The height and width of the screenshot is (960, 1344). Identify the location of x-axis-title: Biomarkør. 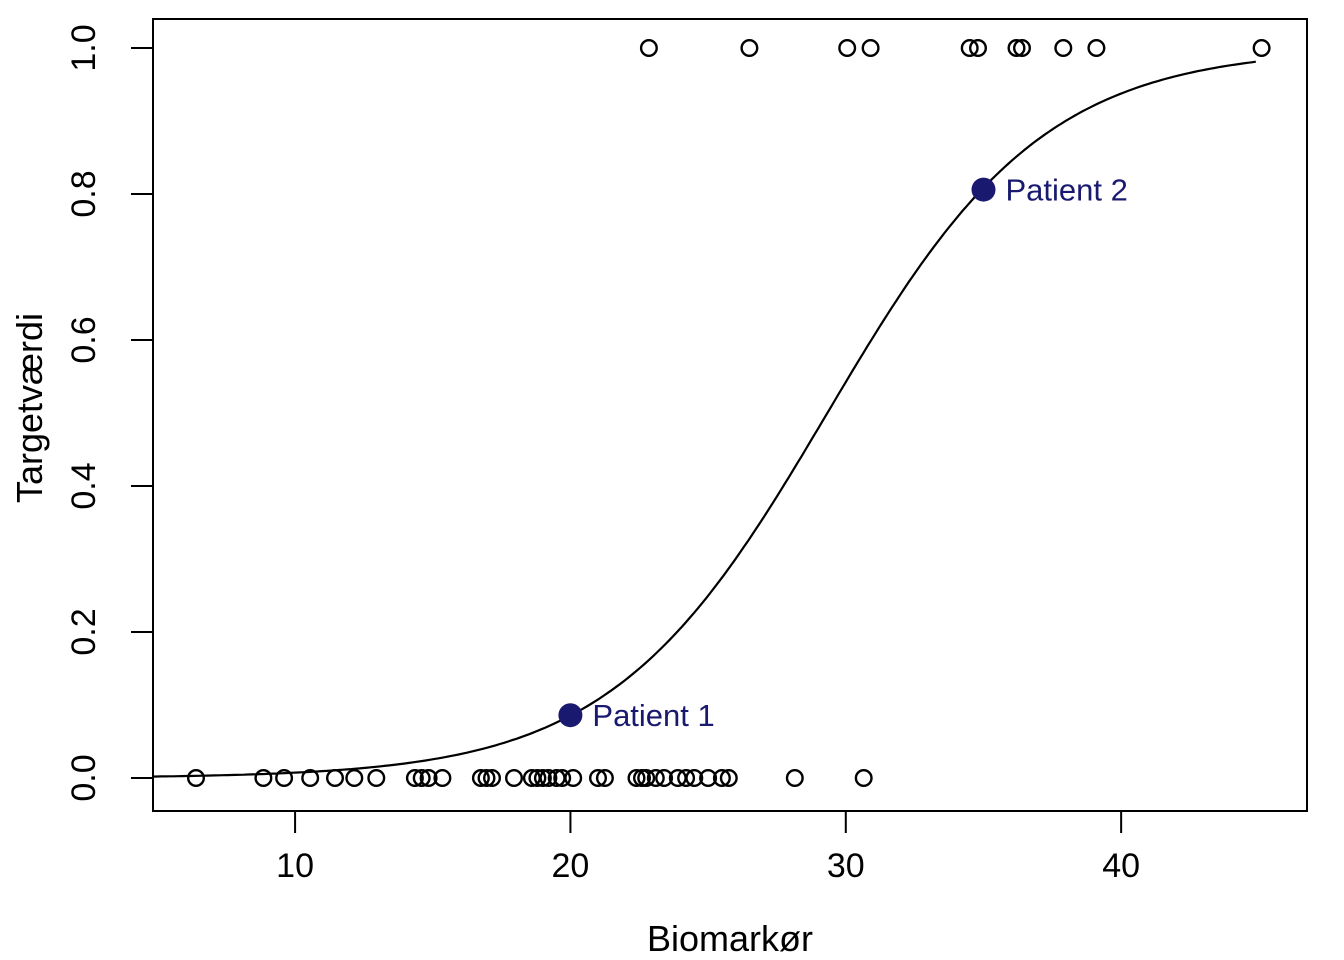
(730, 938).